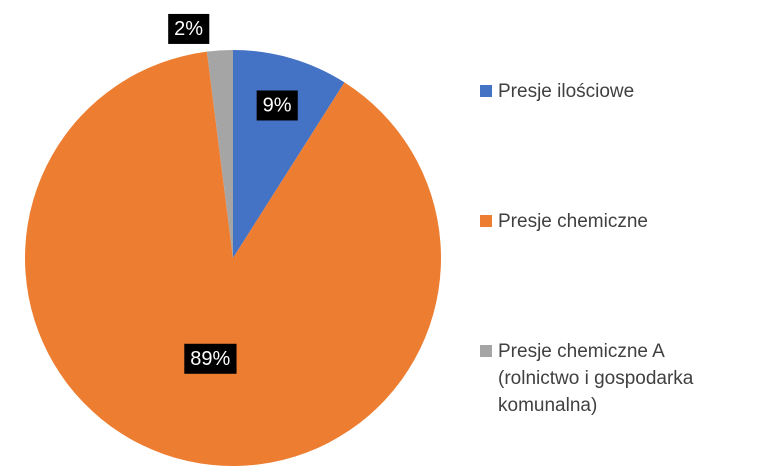 This screenshot has height=472, width=758. I want to click on data-label: 2%, so click(189, 28).